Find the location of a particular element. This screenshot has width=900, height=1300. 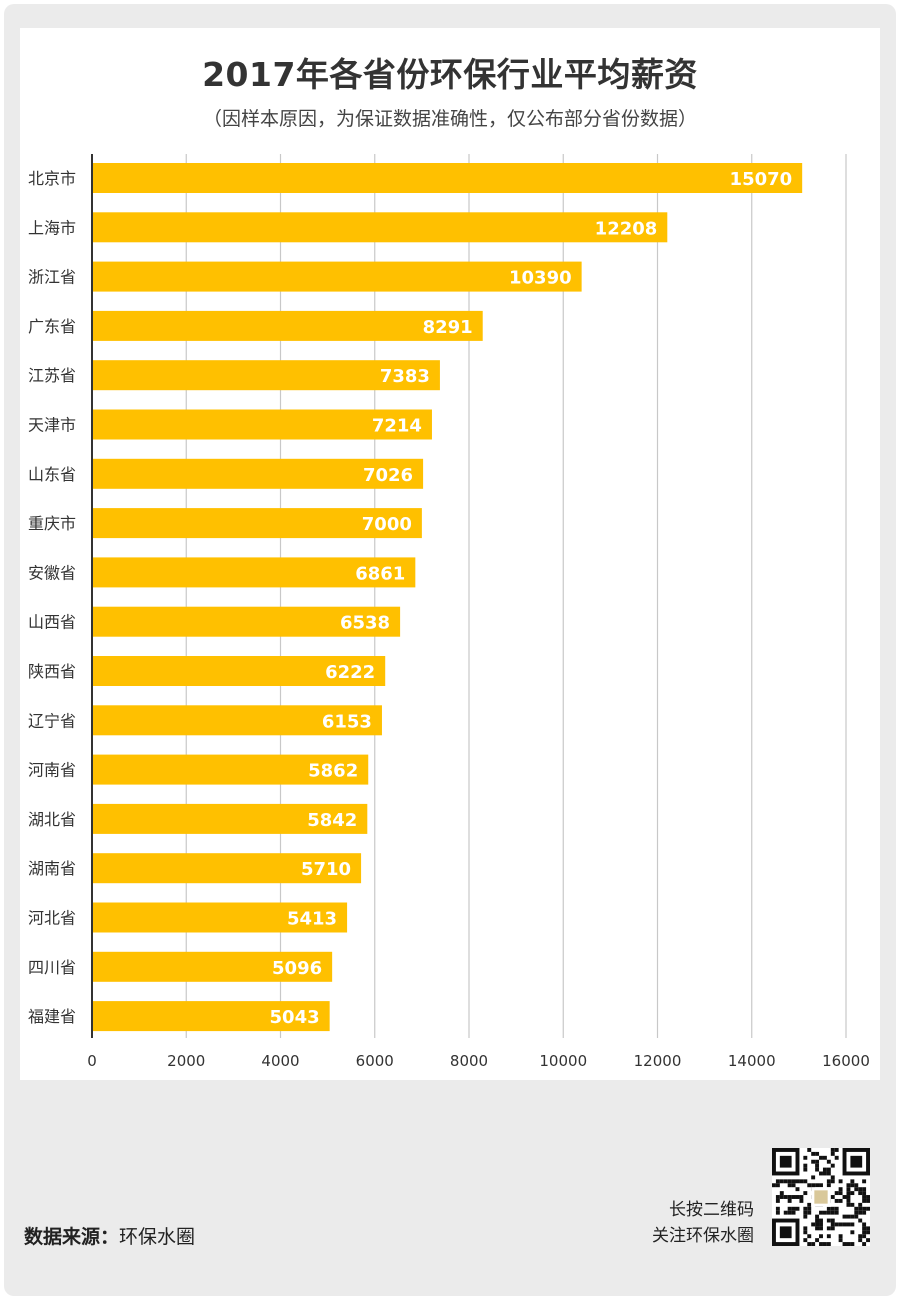

data-label: 8291 is located at coordinates (448, 327).